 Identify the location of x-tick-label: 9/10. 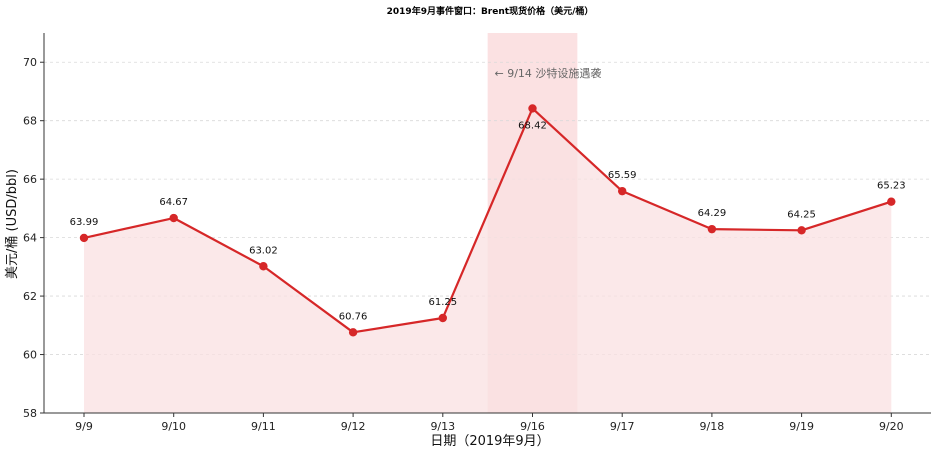
(173, 426).